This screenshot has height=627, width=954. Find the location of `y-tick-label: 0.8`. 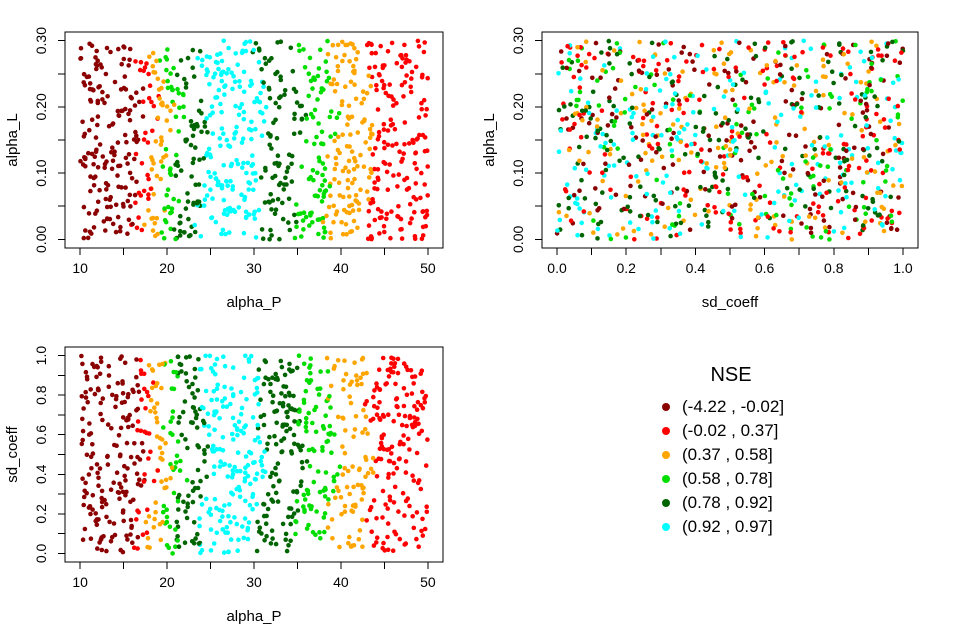

y-tick-label: 0.8 is located at coordinates (41, 395).